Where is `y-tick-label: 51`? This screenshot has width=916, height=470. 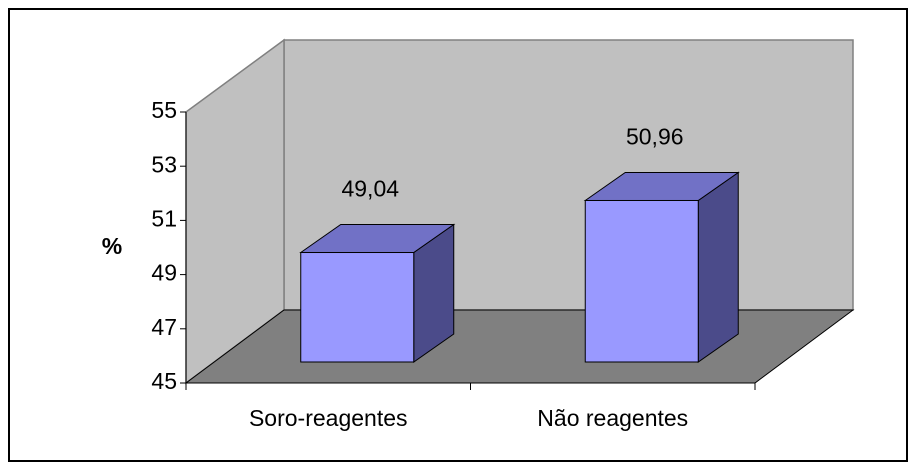 y-tick-label: 51 is located at coordinates (164, 218).